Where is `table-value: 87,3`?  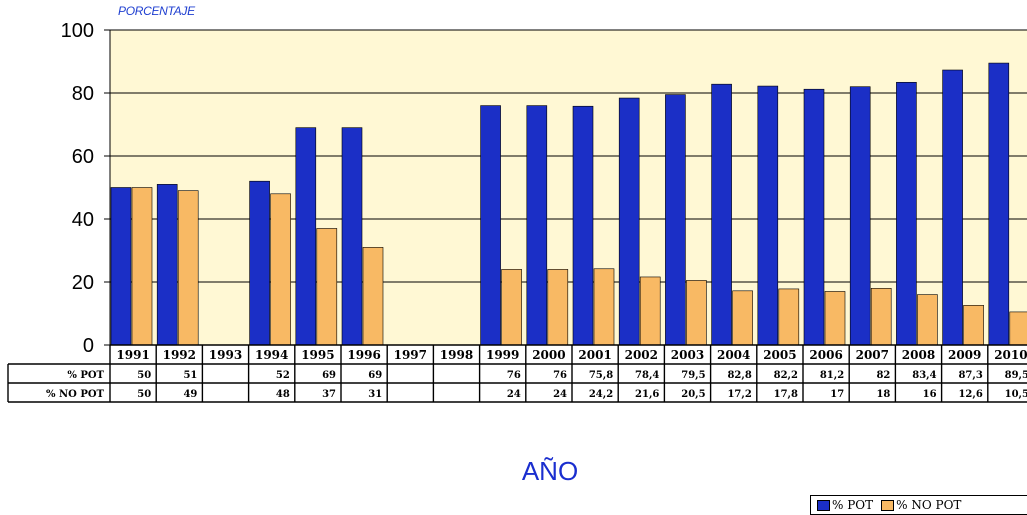
table-value: 87,3 is located at coordinates (970, 375).